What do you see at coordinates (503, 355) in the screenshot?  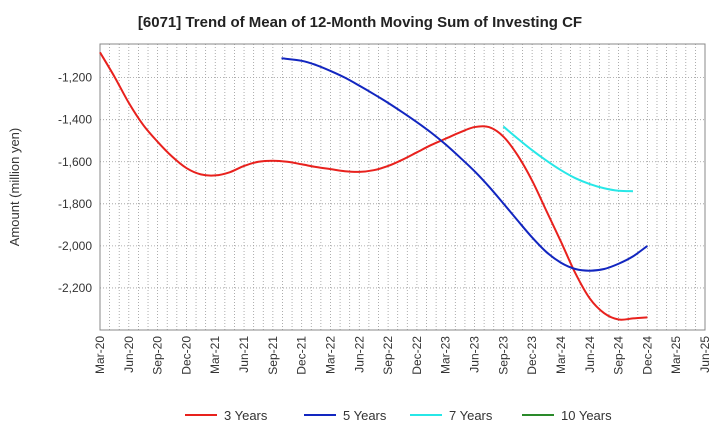 I see `x-tick-label: Sep-23` at bounding box center [503, 355].